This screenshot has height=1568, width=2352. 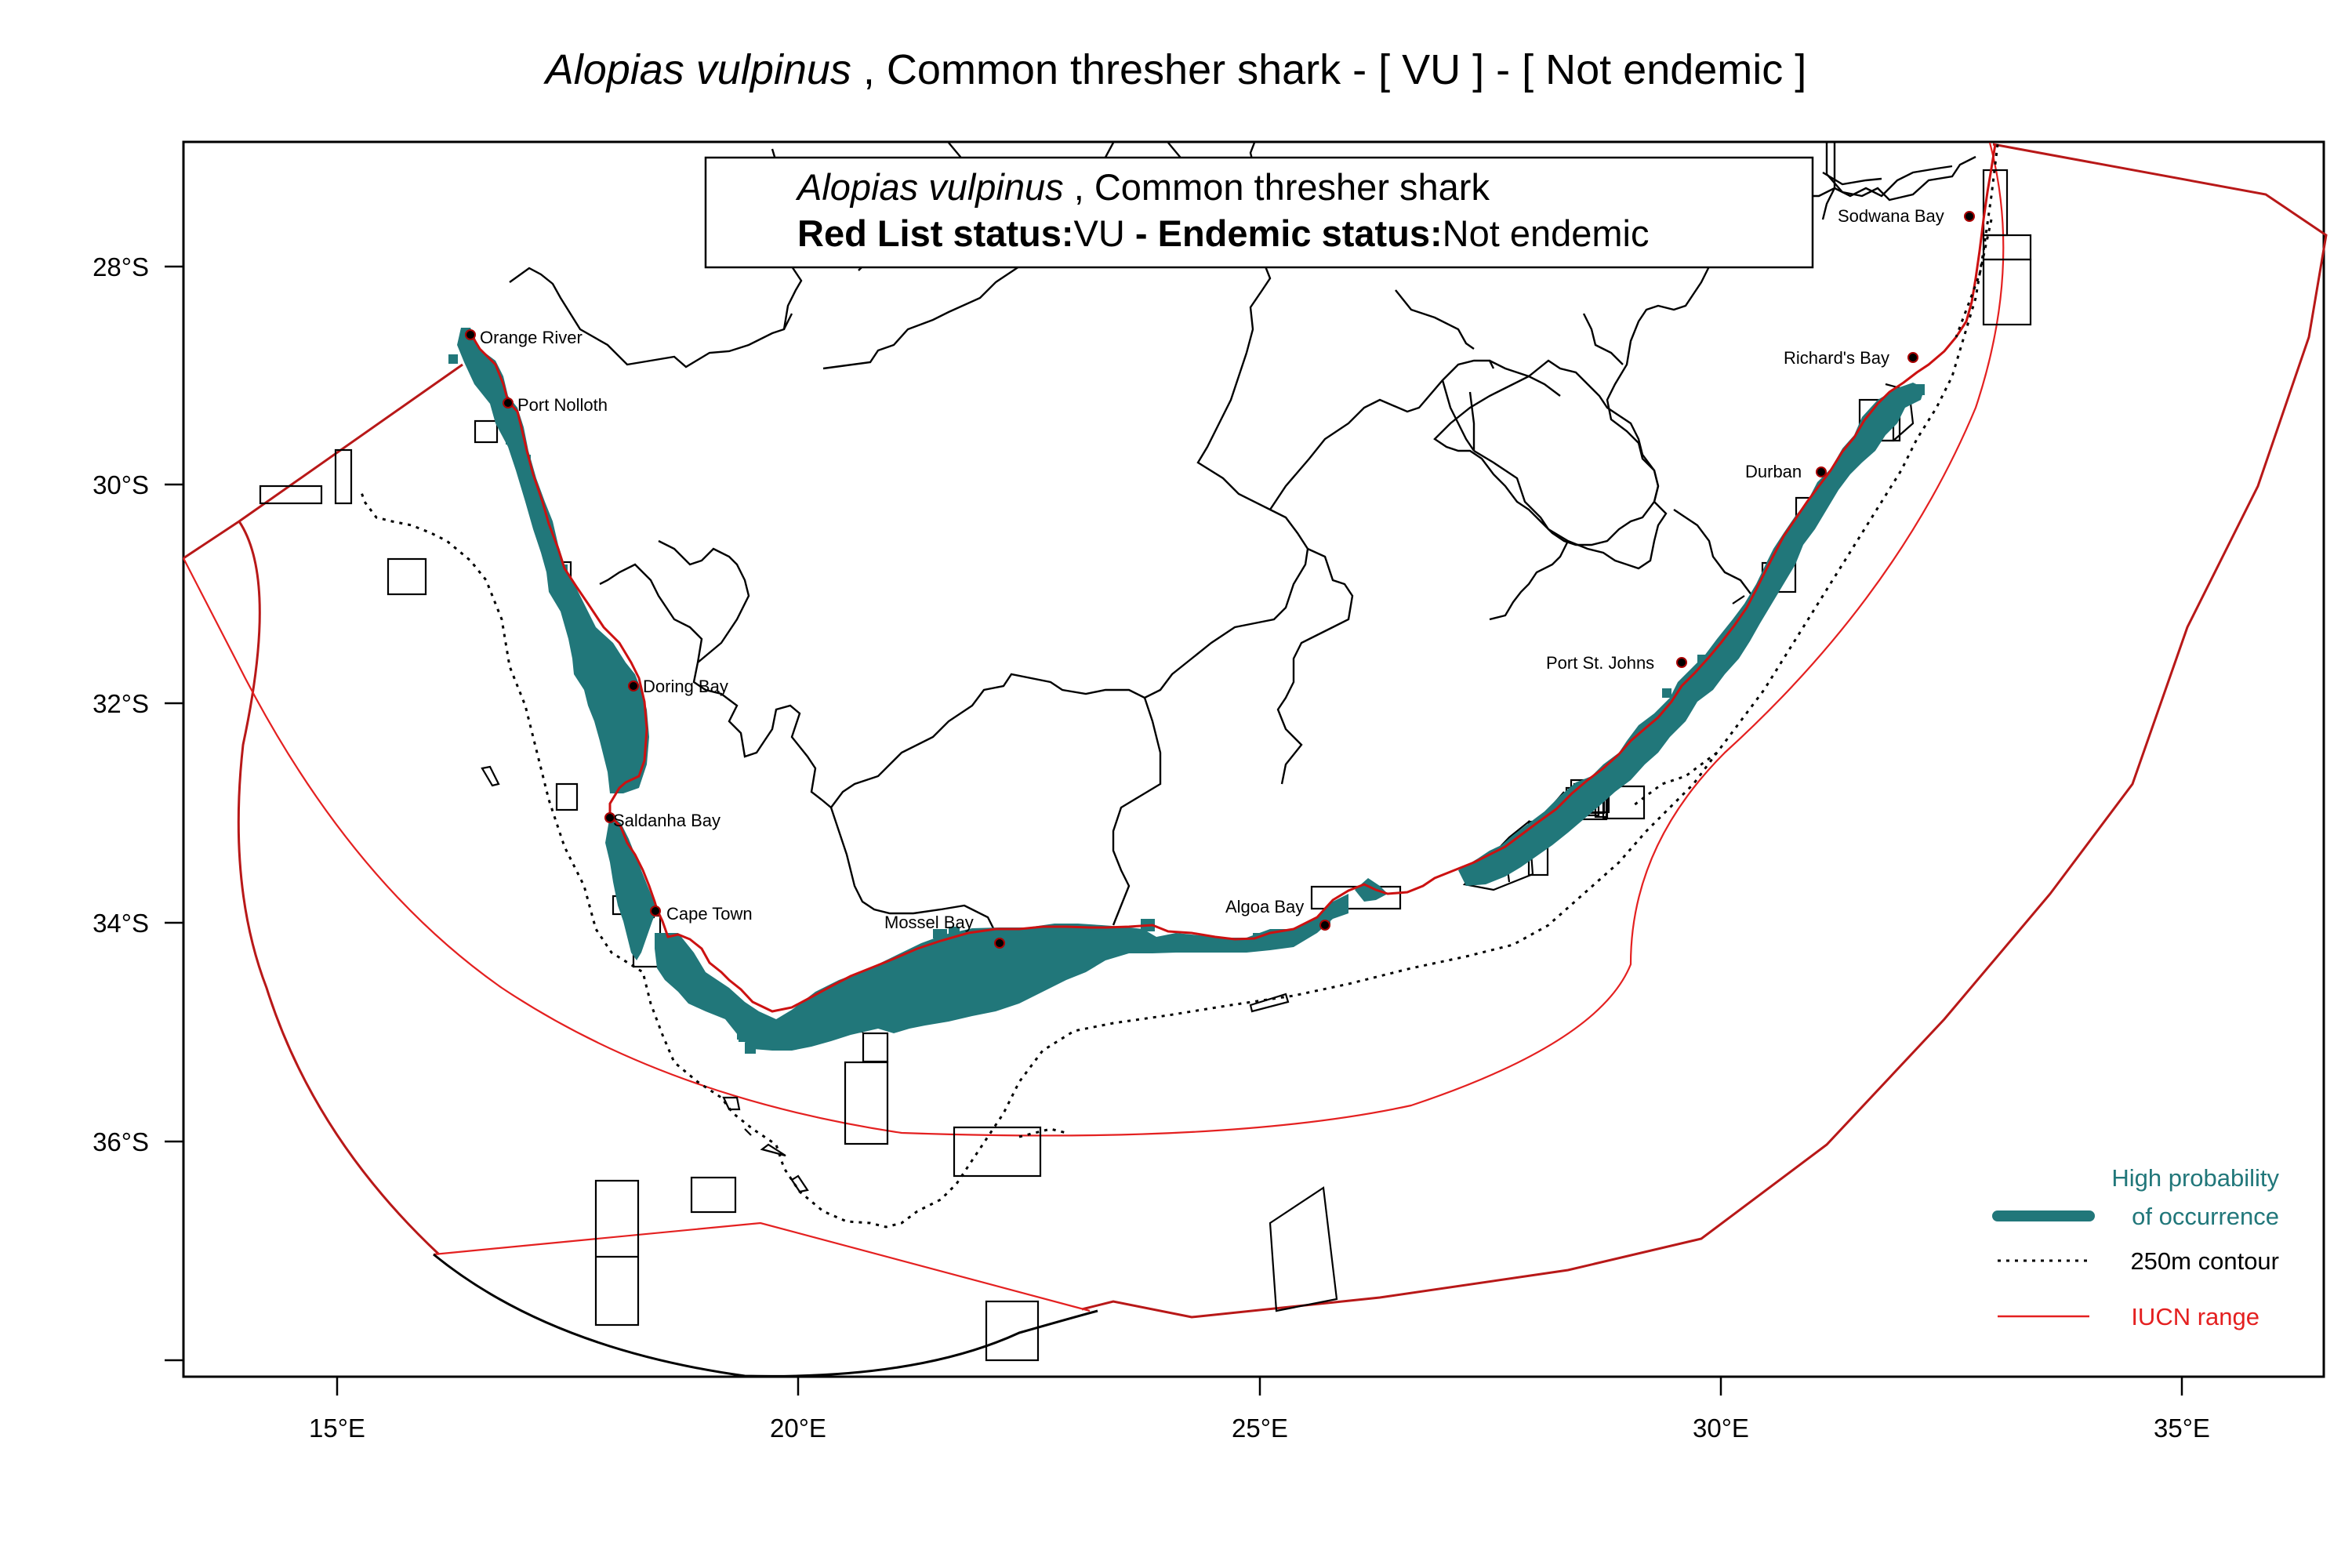 I want to click on info-line-1: Alopias vulpinus , Common thresher shark, so click(x=1142, y=187).